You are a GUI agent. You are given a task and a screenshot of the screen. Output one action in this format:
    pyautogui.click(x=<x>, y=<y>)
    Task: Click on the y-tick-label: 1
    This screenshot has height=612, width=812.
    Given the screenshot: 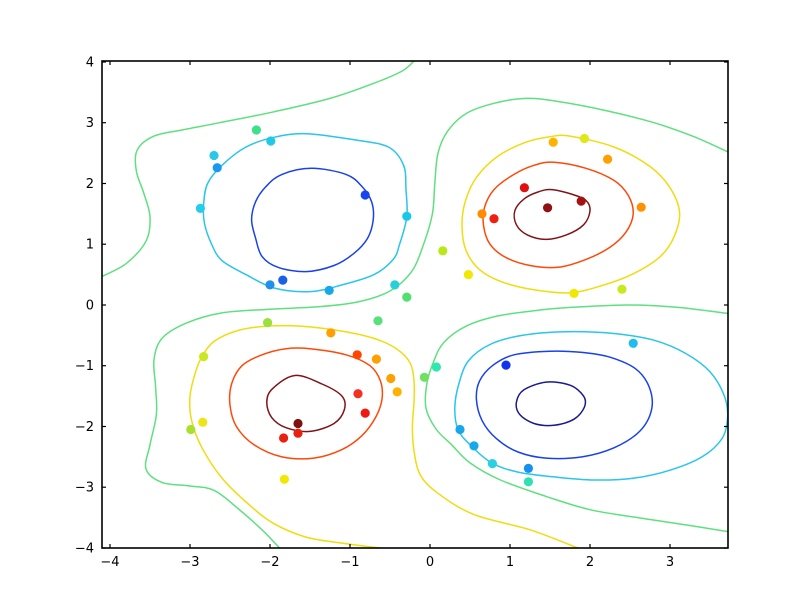 What is the action you would take?
    pyautogui.click(x=90, y=245)
    